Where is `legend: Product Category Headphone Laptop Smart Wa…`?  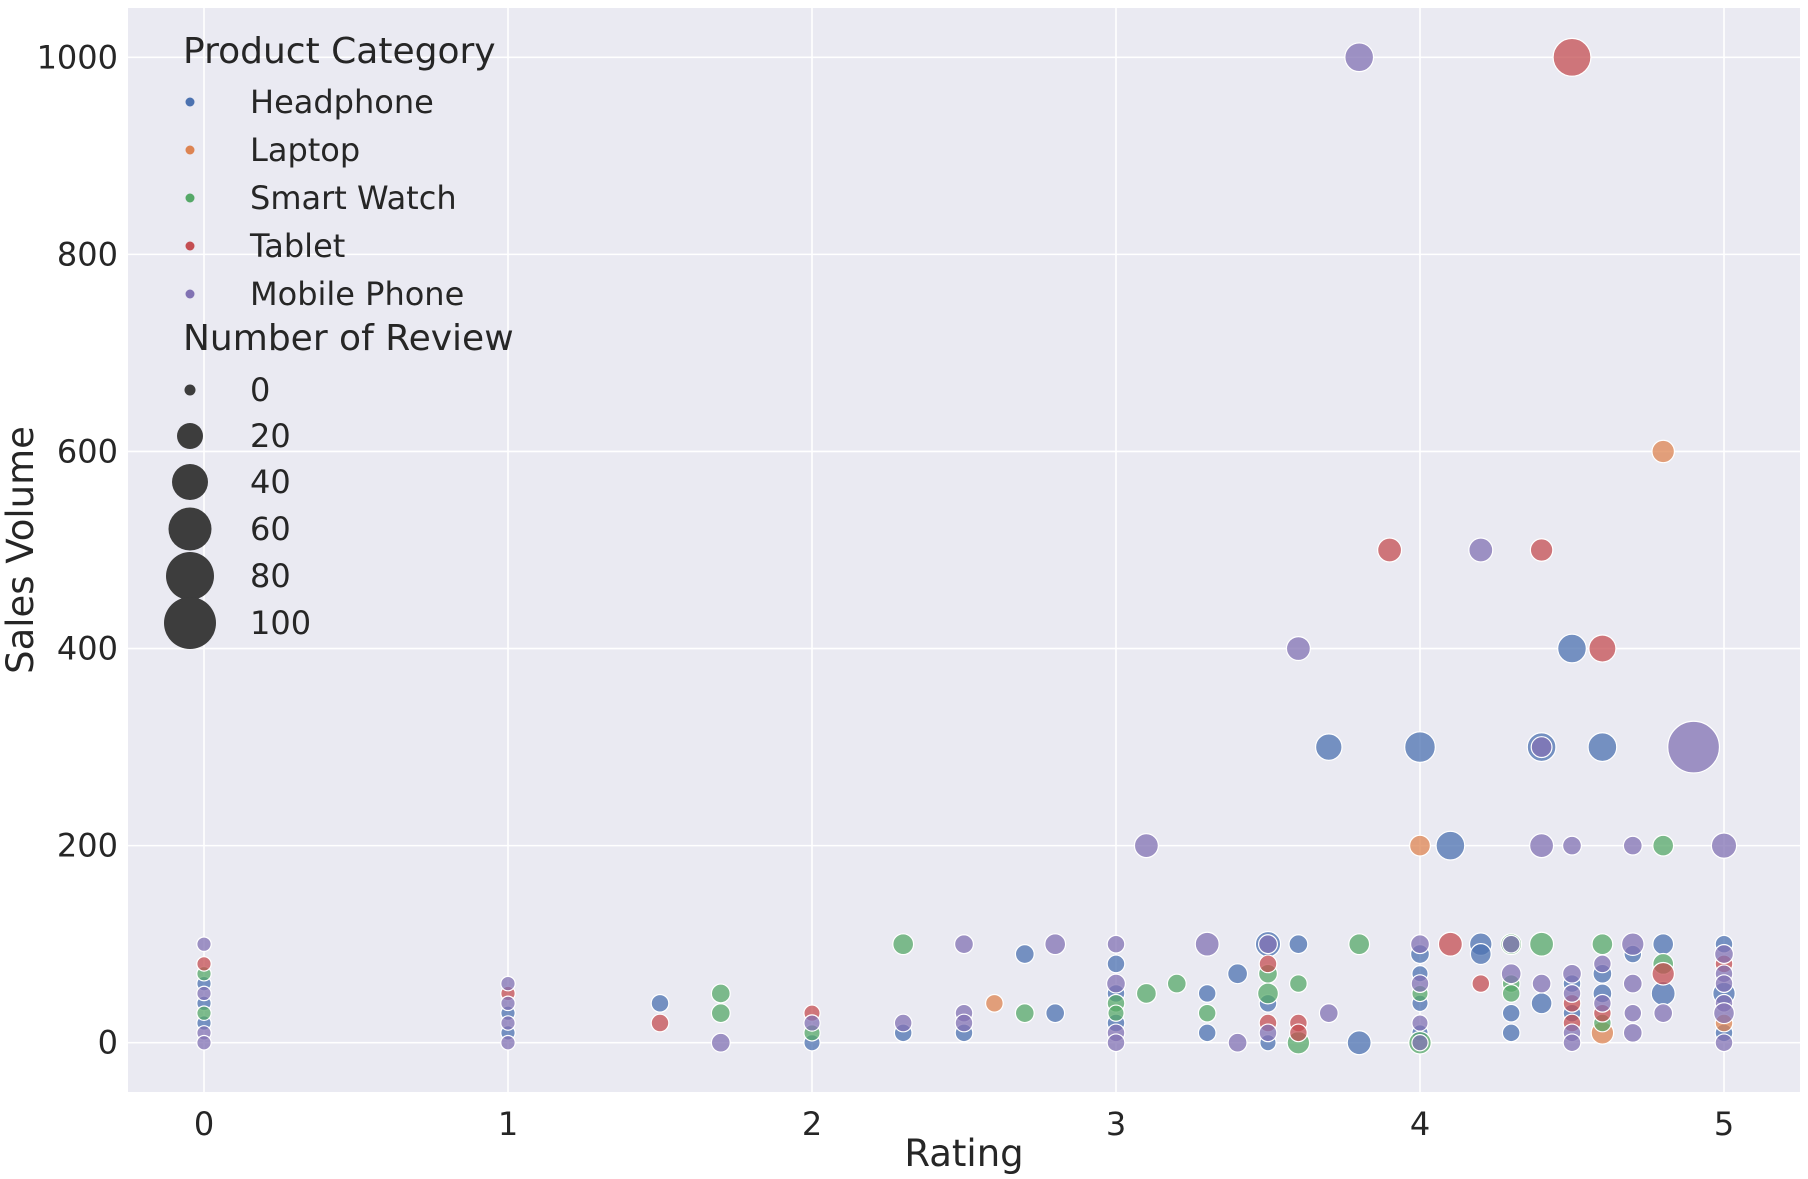 legend: Product Category Headphone Laptop Smart Wa… is located at coordinates (339, 340).